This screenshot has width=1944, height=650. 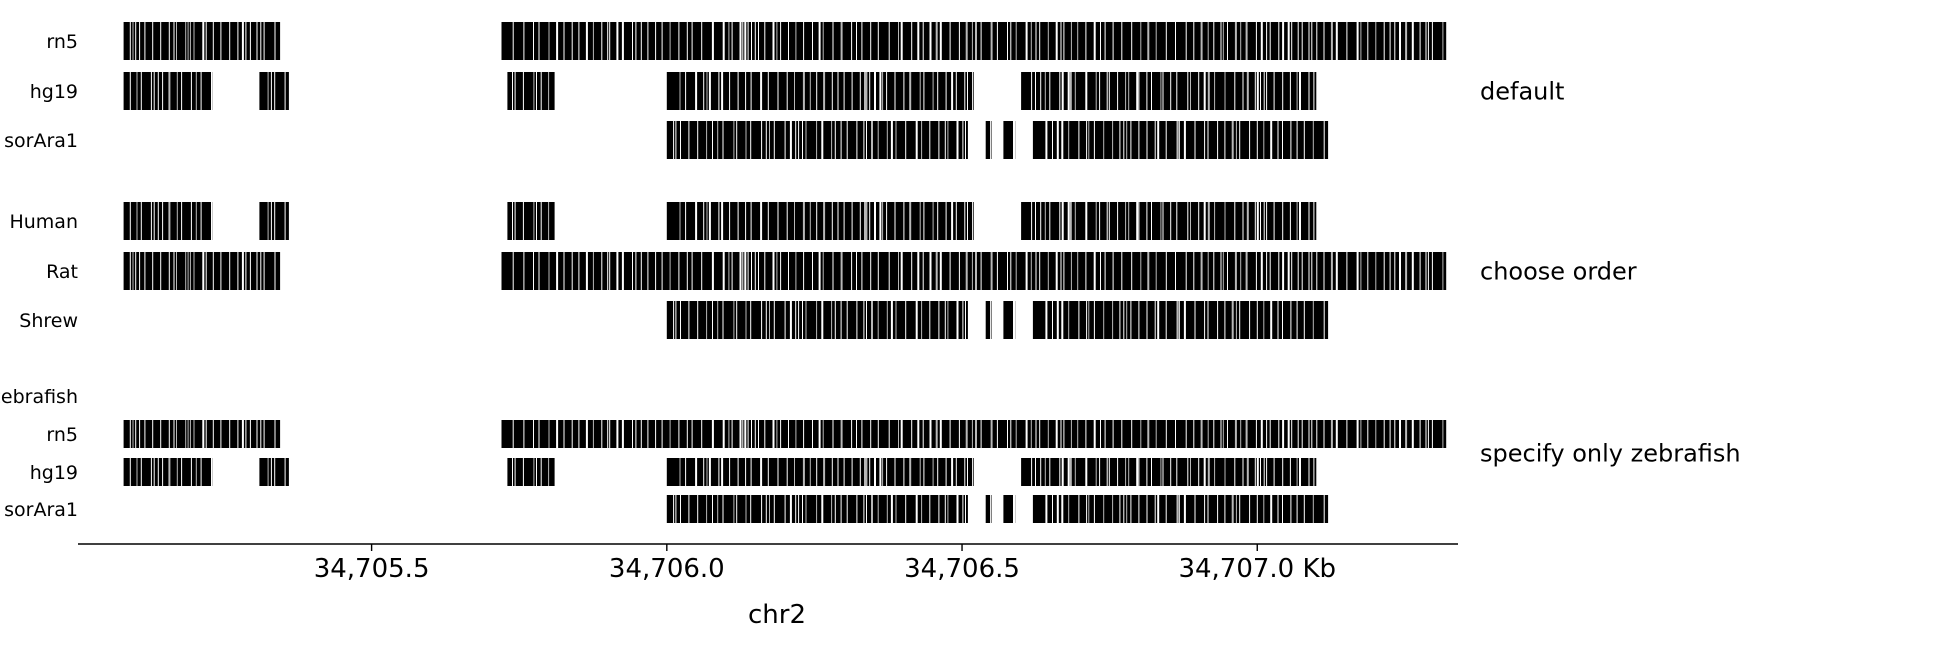 I want to click on track-sorAra1: sorAra1, so click(x=666, y=140).